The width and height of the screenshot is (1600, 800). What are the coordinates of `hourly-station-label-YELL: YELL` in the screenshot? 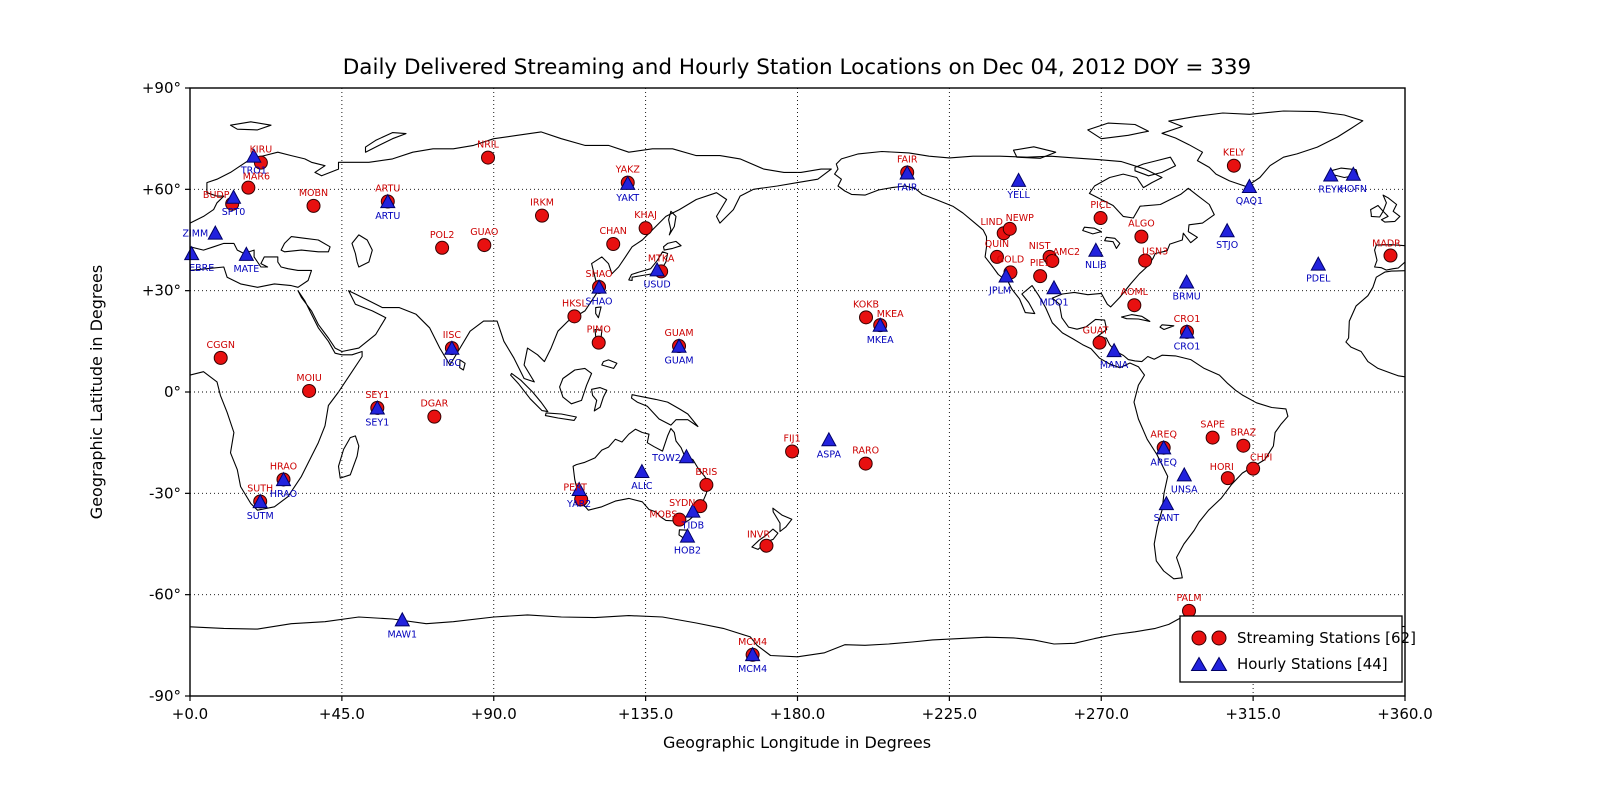 It's located at (1018, 195).